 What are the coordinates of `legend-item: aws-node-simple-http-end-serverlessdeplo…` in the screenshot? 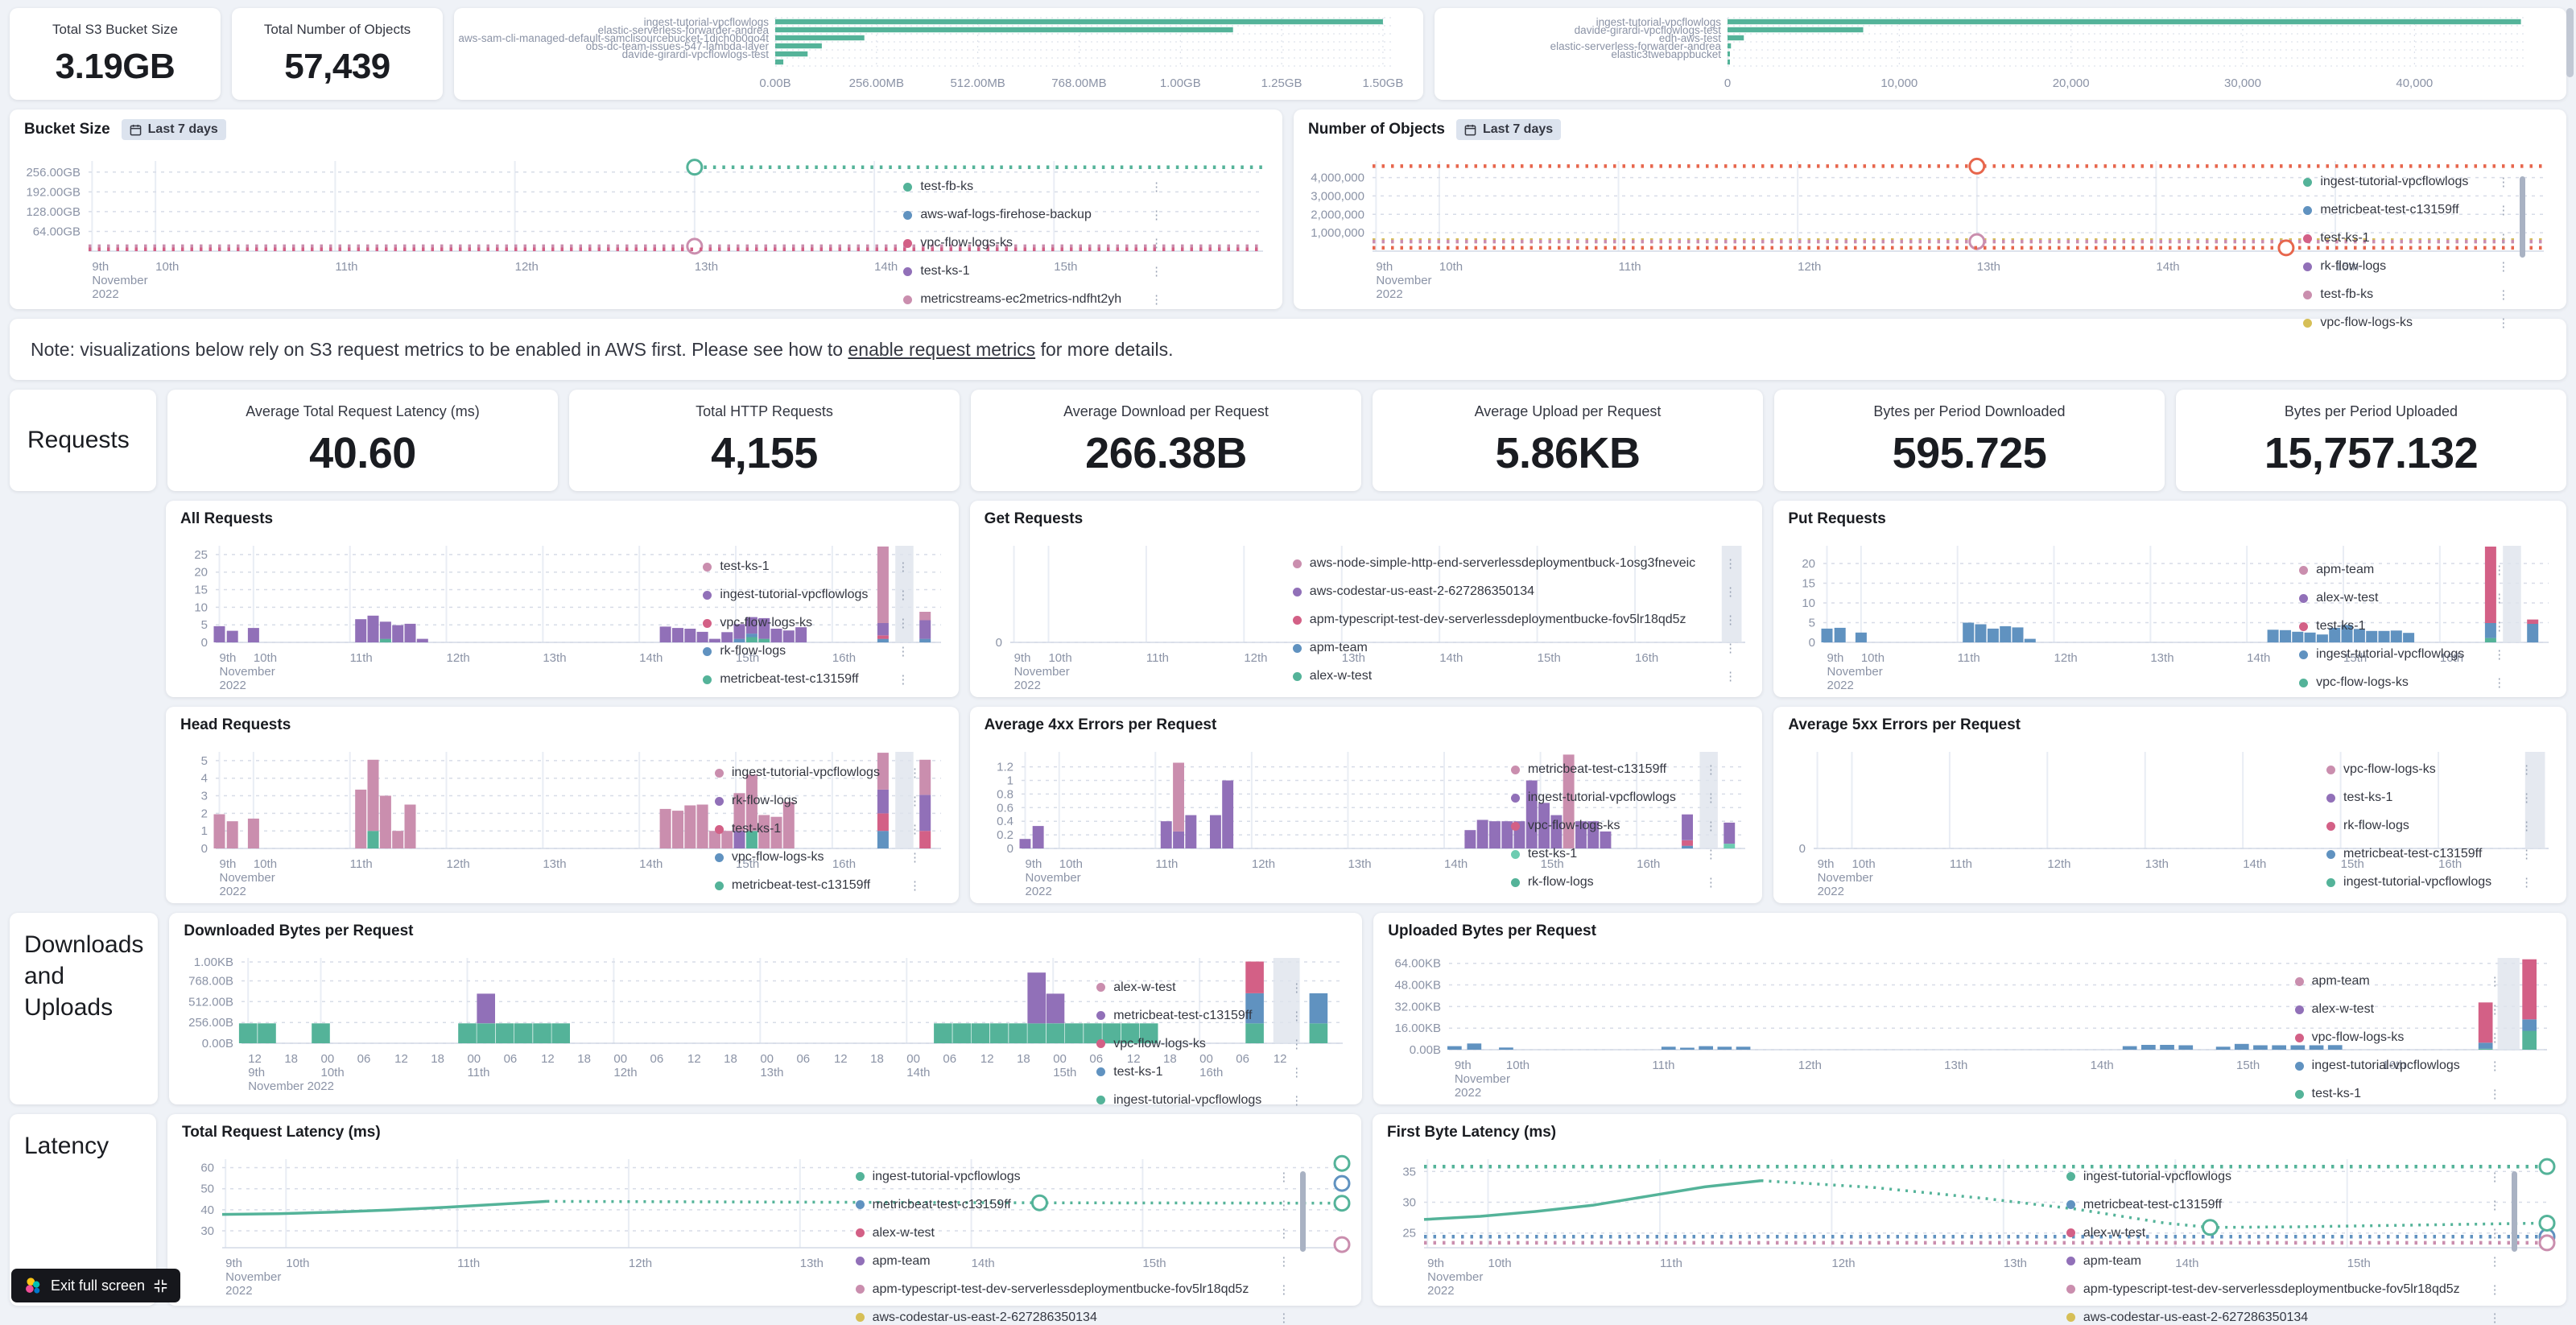 It's located at (1514, 563).